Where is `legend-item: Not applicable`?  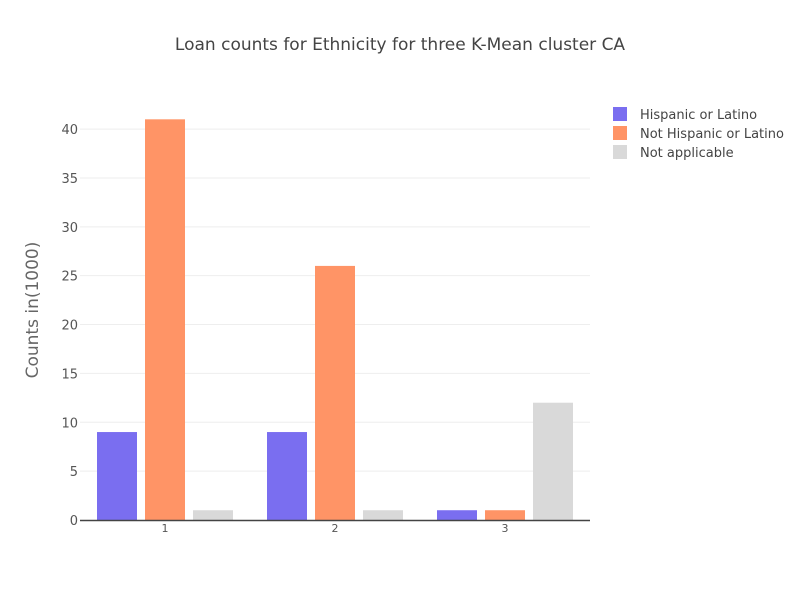
legend-item: Not applicable is located at coordinates (673, 153).